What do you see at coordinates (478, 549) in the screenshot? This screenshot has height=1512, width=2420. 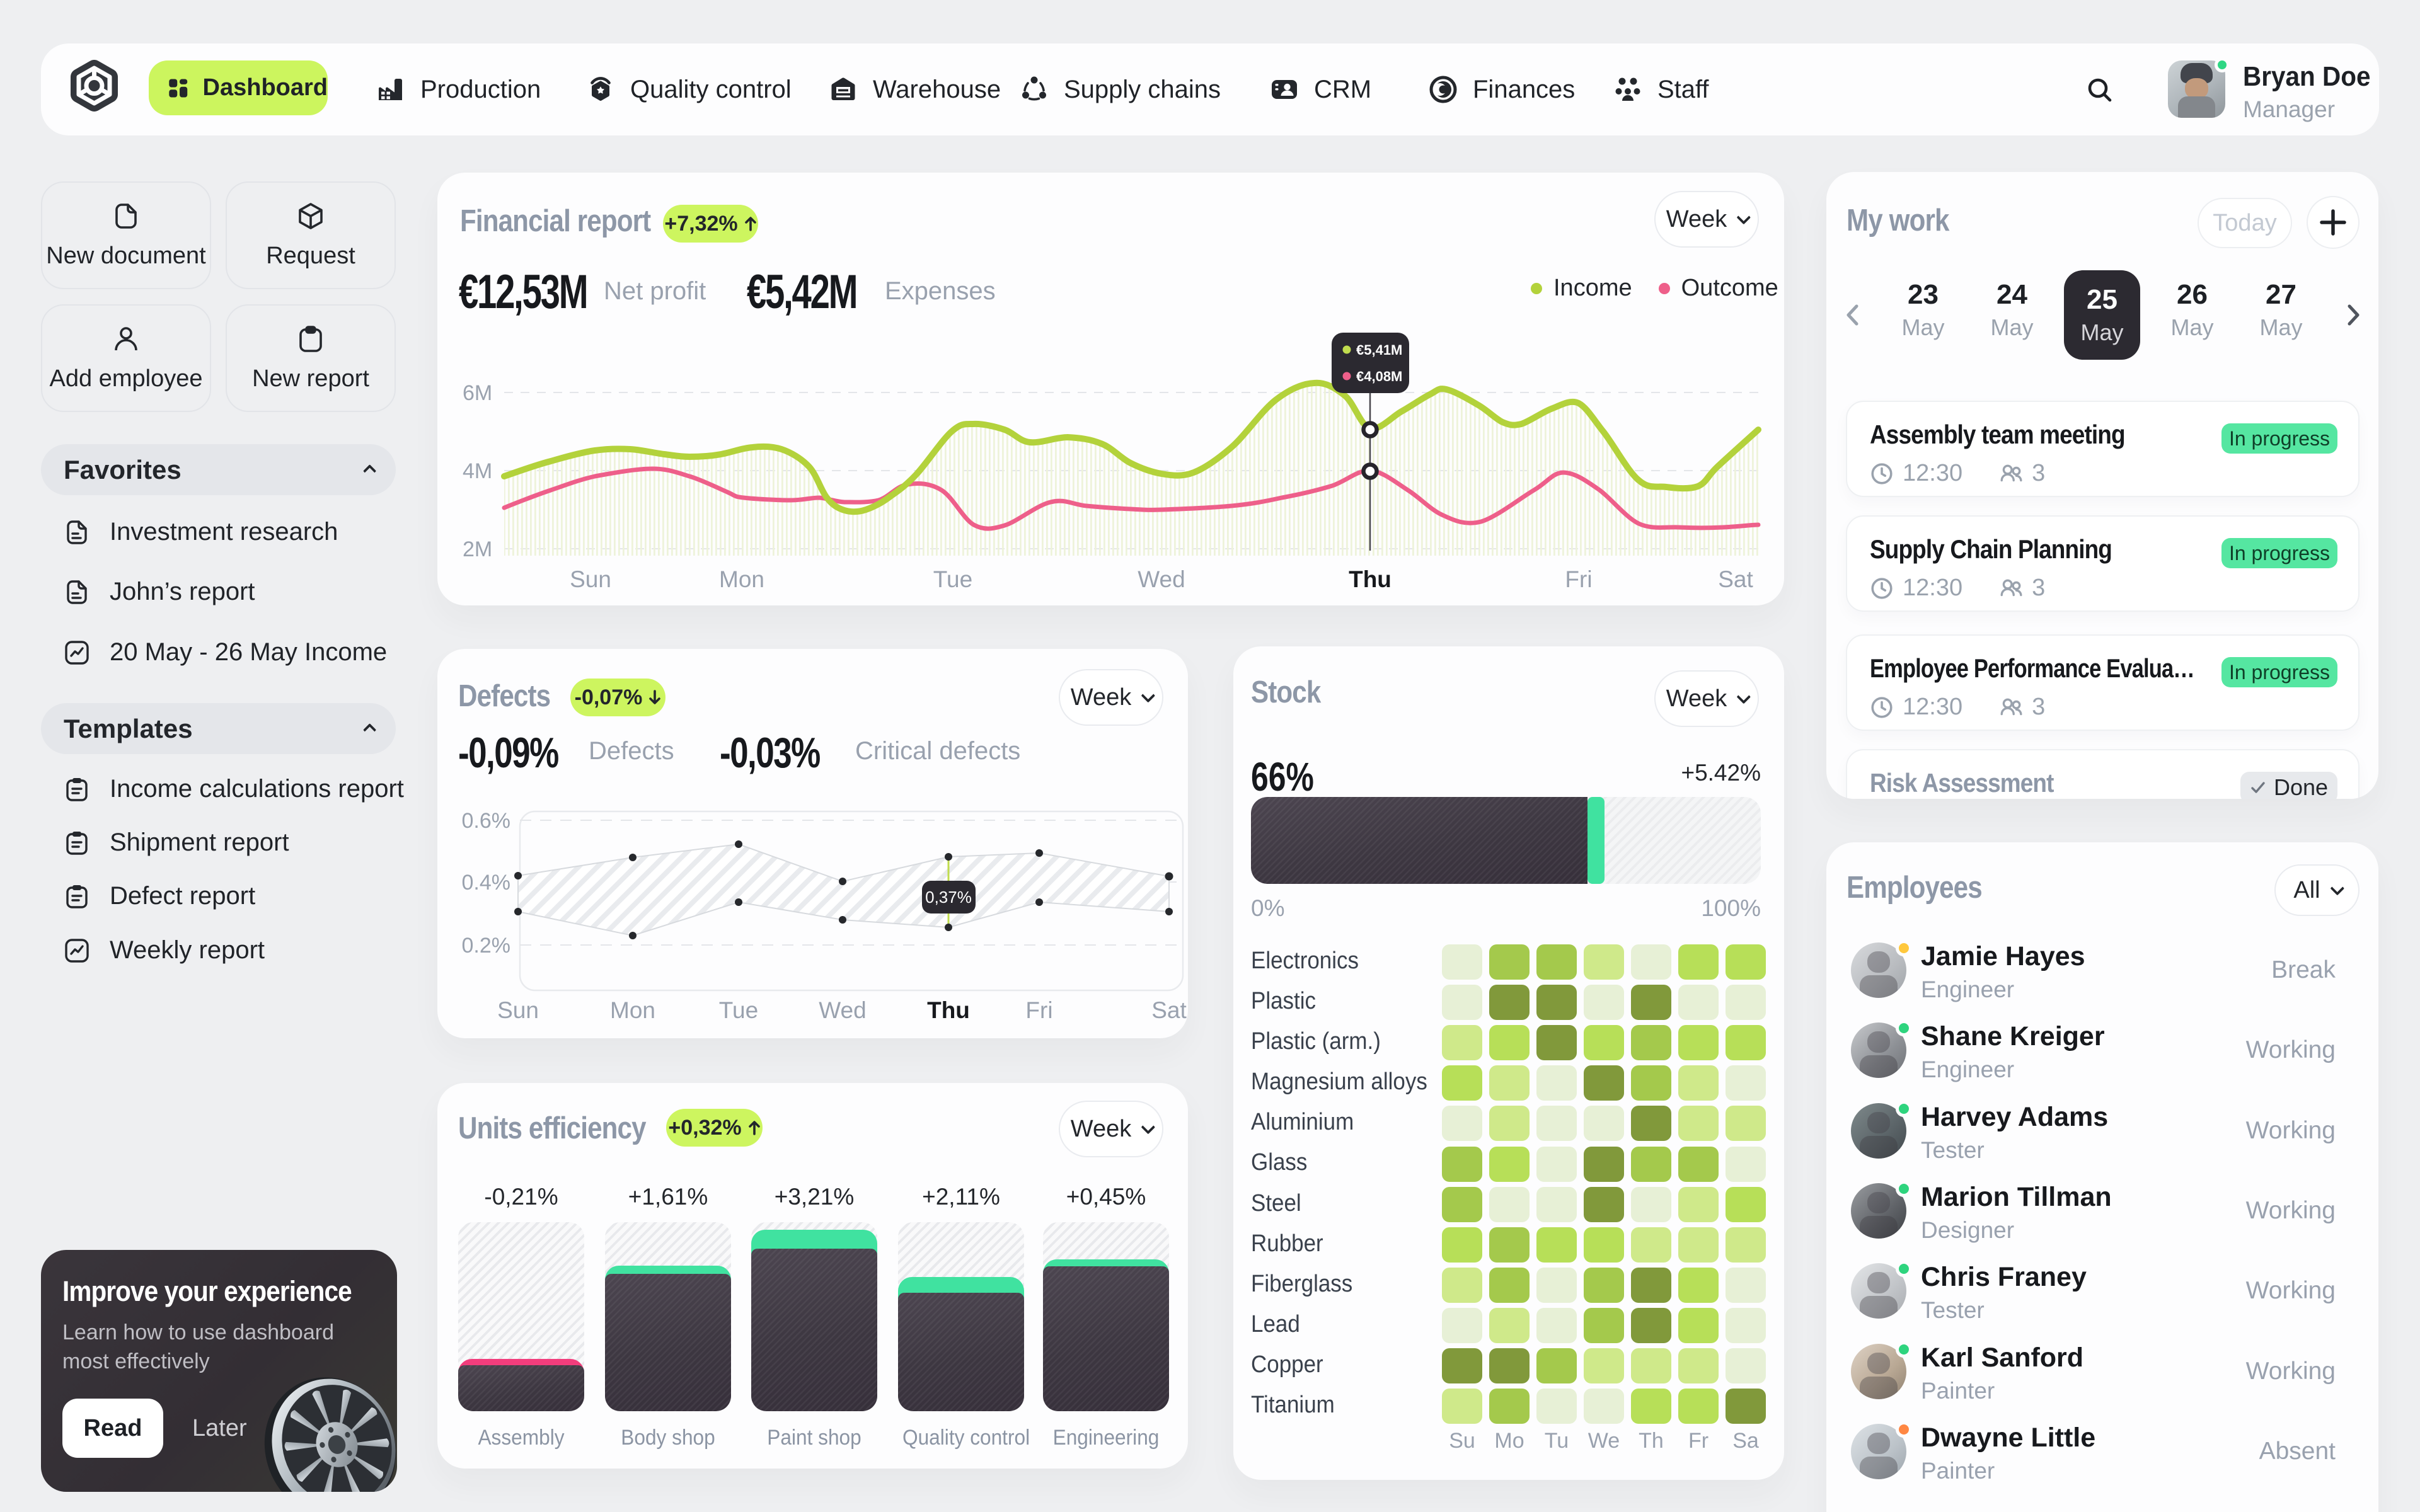 I see `svg-text: 2M` at bounding box center [478, 549].